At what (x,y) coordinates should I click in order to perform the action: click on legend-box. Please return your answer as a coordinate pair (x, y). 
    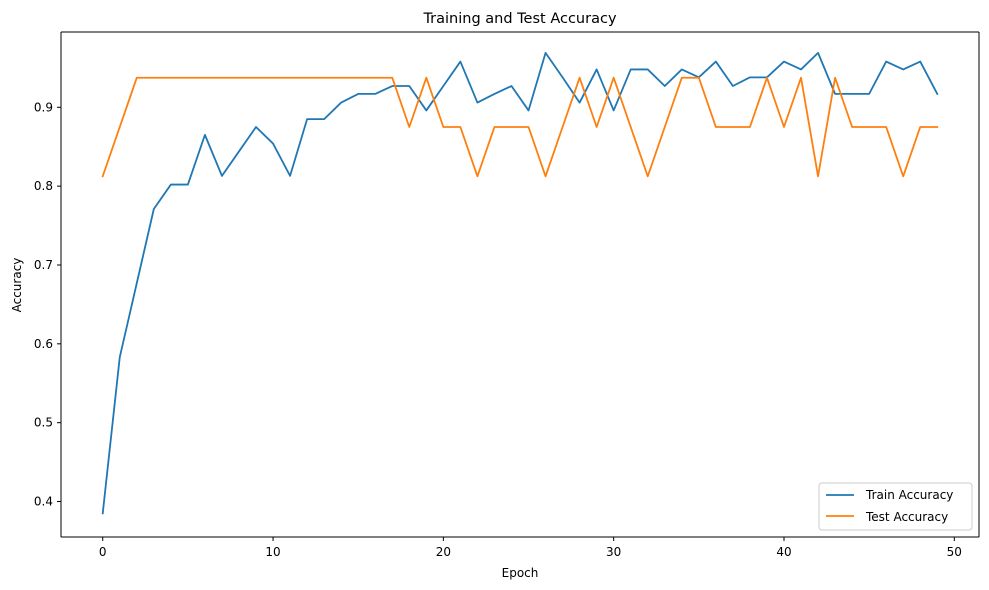
    Looking at the image, I should click on (895, 506).